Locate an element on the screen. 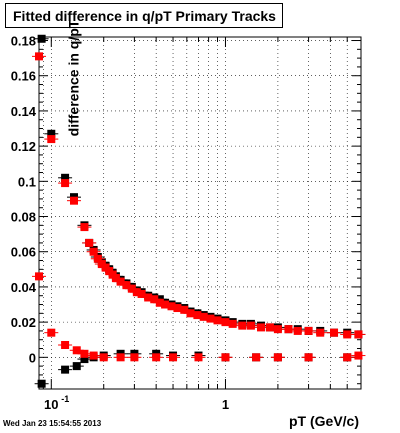  y-tick-label: 0 is located at coordinates (32, 357).